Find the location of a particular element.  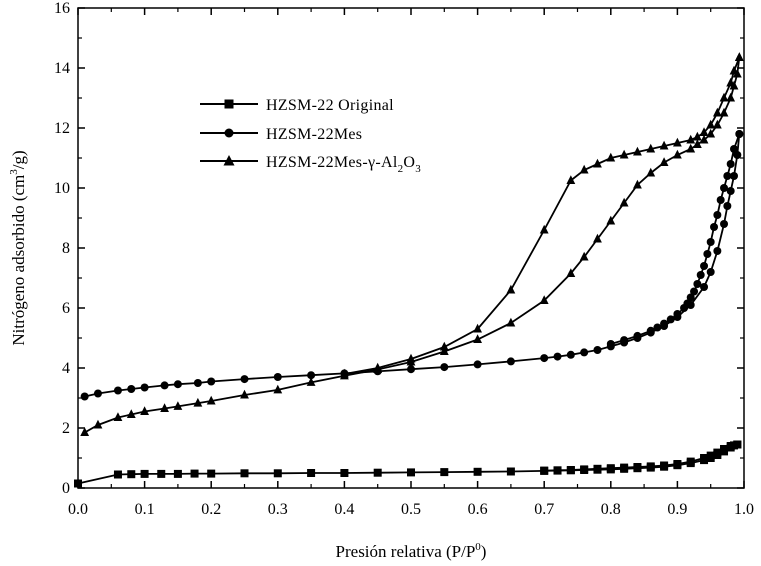

legend-label-mes-alumina: HZSM-22Mes-γ-Al2O3 is located at coordinates (343, 164).